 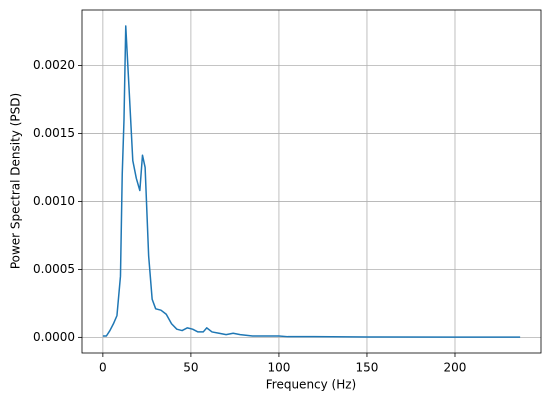 I want to click on y-tick-label: 0.0020, so click(x=54, y=65).